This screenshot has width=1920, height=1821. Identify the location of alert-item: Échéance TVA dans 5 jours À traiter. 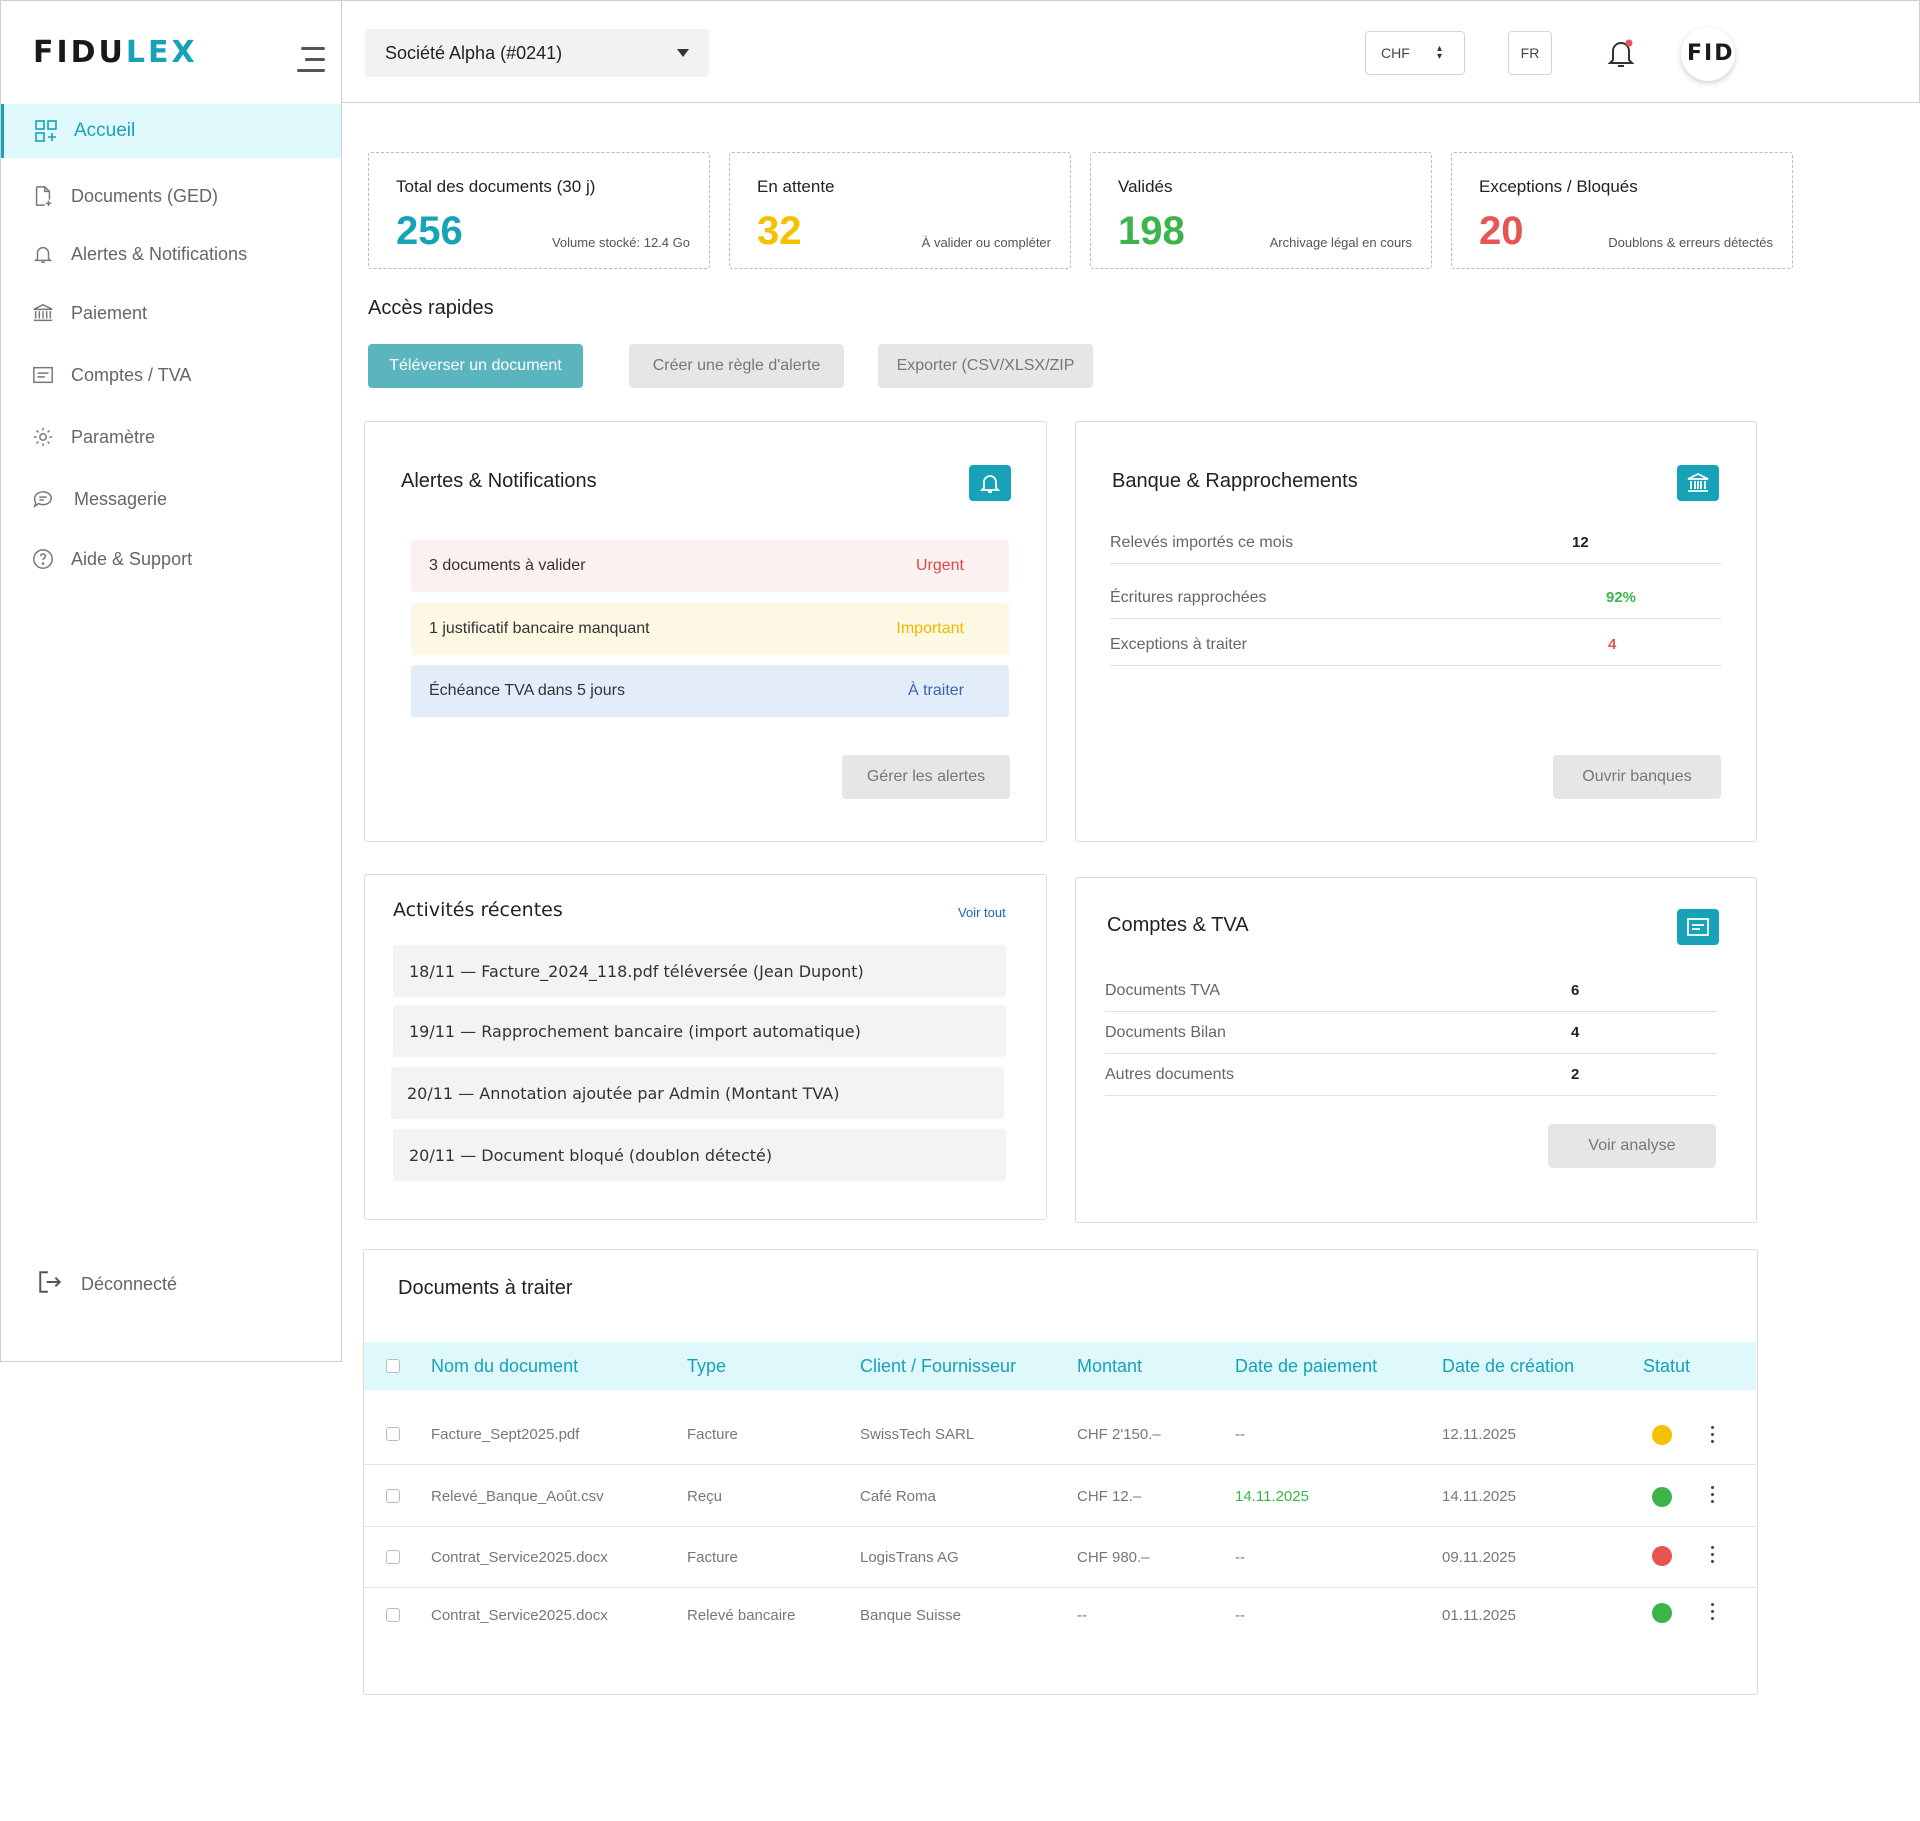
(710, 691).